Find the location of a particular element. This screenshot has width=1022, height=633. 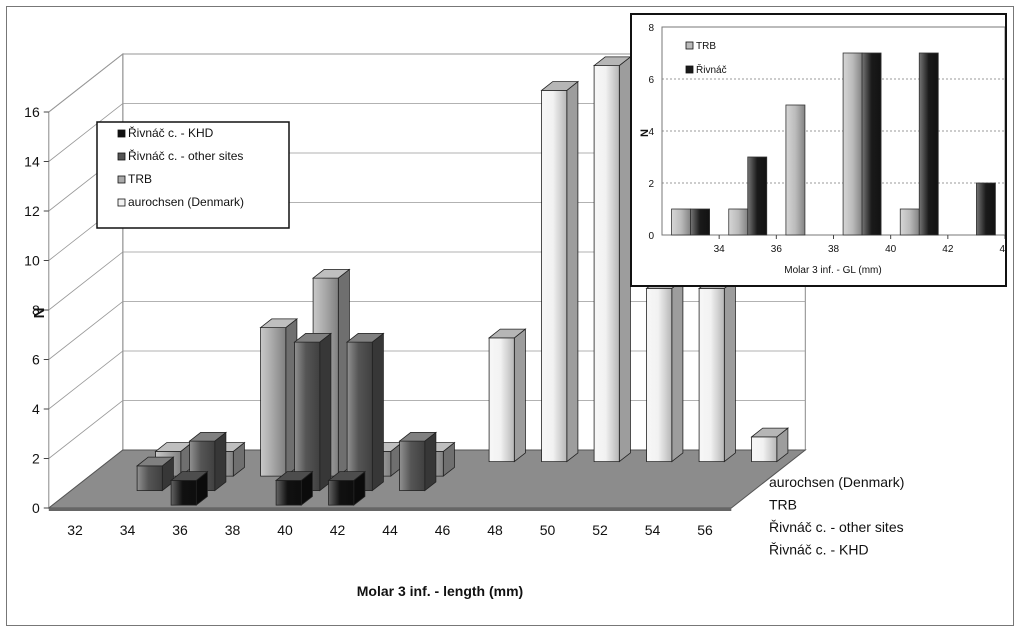

inset-plot-area is located at coordinates (833, 131).